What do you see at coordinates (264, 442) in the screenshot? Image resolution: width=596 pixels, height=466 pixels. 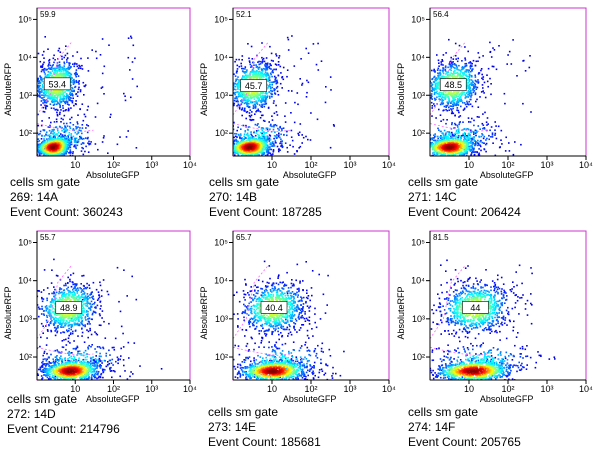 I see `event-count: Event Count: 185681` at bounding box center [264, 442].